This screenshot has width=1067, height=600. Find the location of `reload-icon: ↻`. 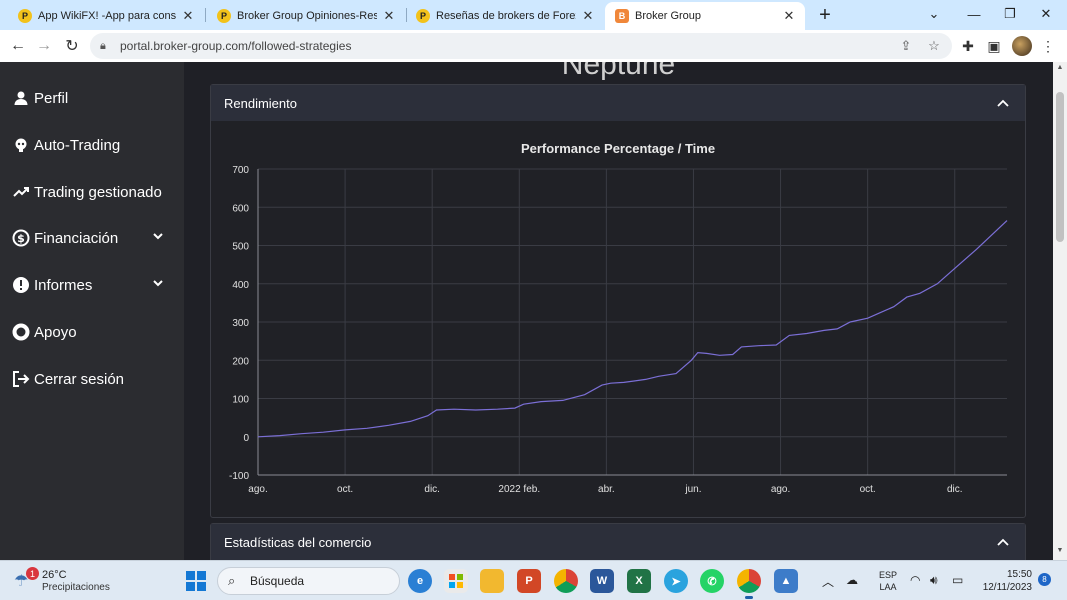

reload-icon: ↻ is located at coordinates (72, 46).